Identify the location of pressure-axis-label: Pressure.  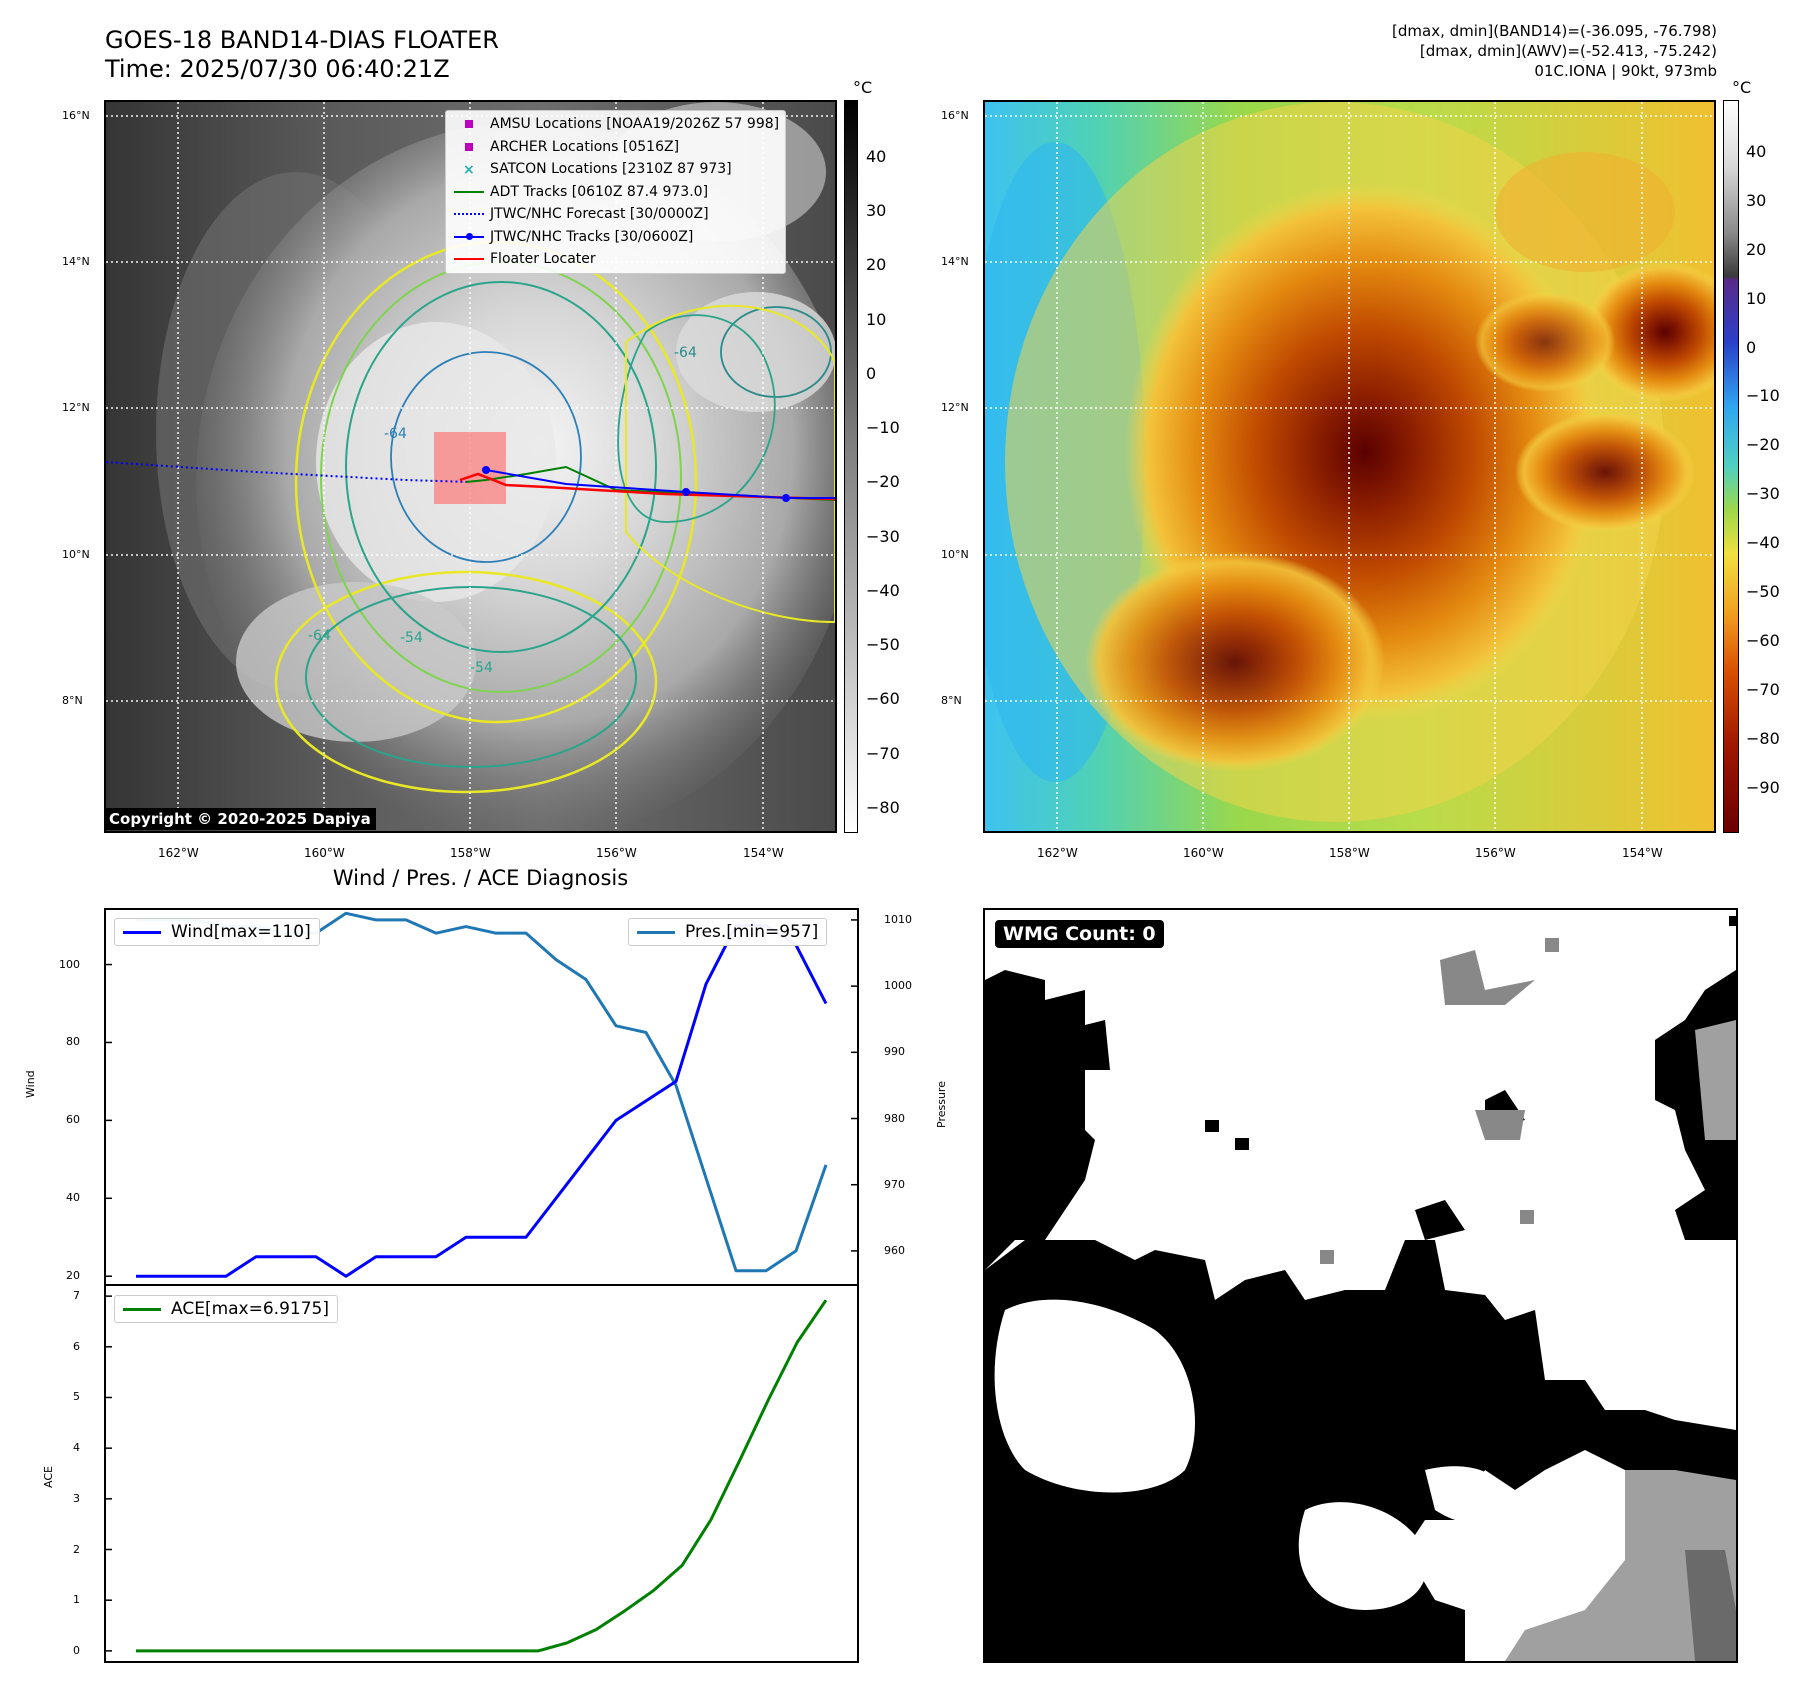
(941, 1104).